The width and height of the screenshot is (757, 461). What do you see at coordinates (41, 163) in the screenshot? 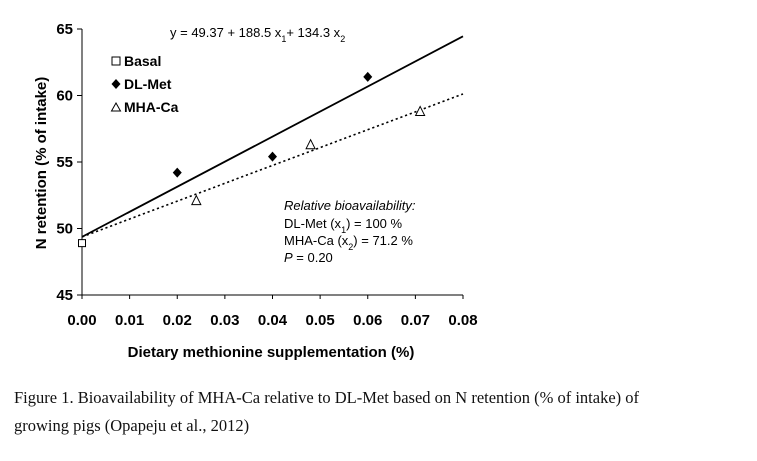
I see `y-axis-label: N retention (% of intake)` at bounding box center [41, 163].